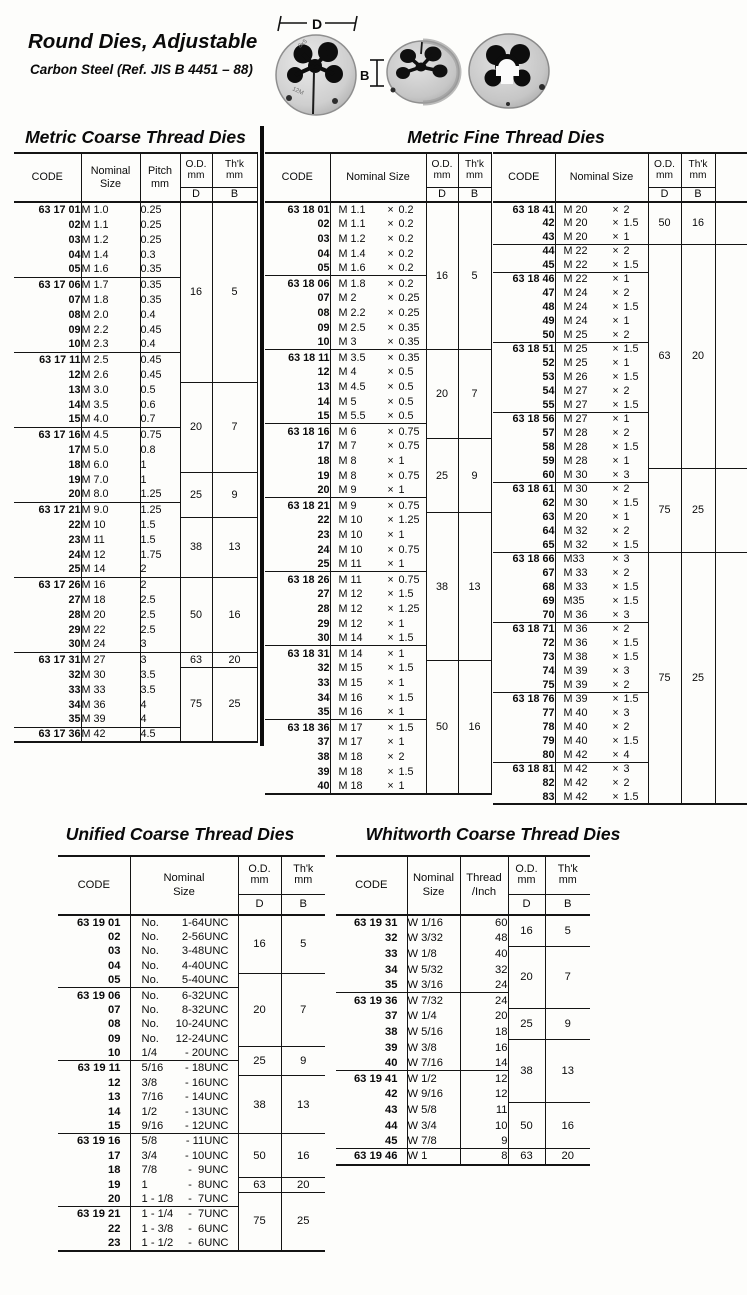 The height and width of the screenshot is (1295, 747). What do you see at coordinates (323, 608) in the screenshot?
I see `code-cell: 28` at bounding box center [323, 608].